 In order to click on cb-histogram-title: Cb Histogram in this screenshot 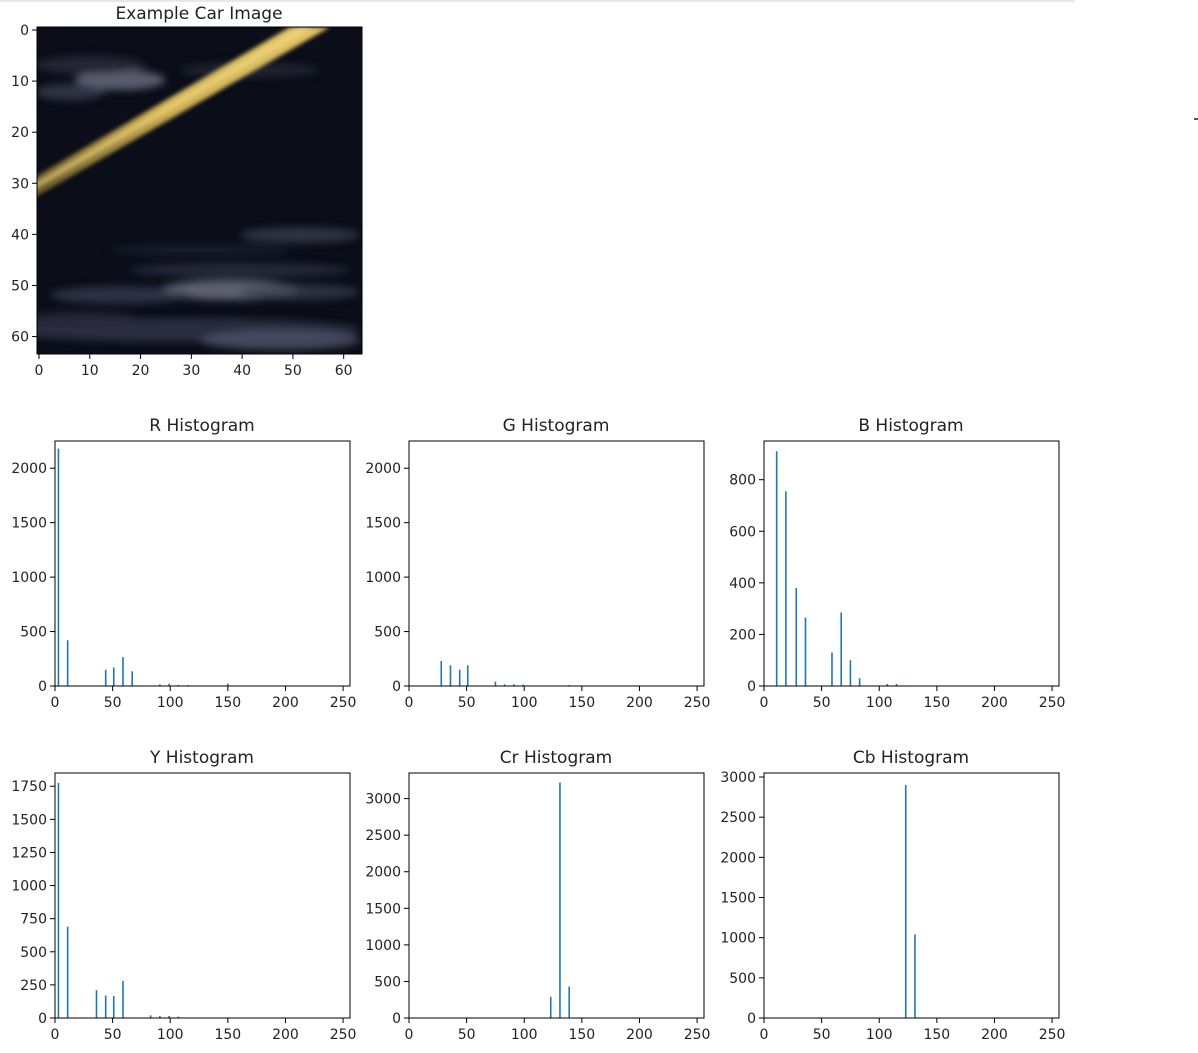, I will do `click(911, 758)`.